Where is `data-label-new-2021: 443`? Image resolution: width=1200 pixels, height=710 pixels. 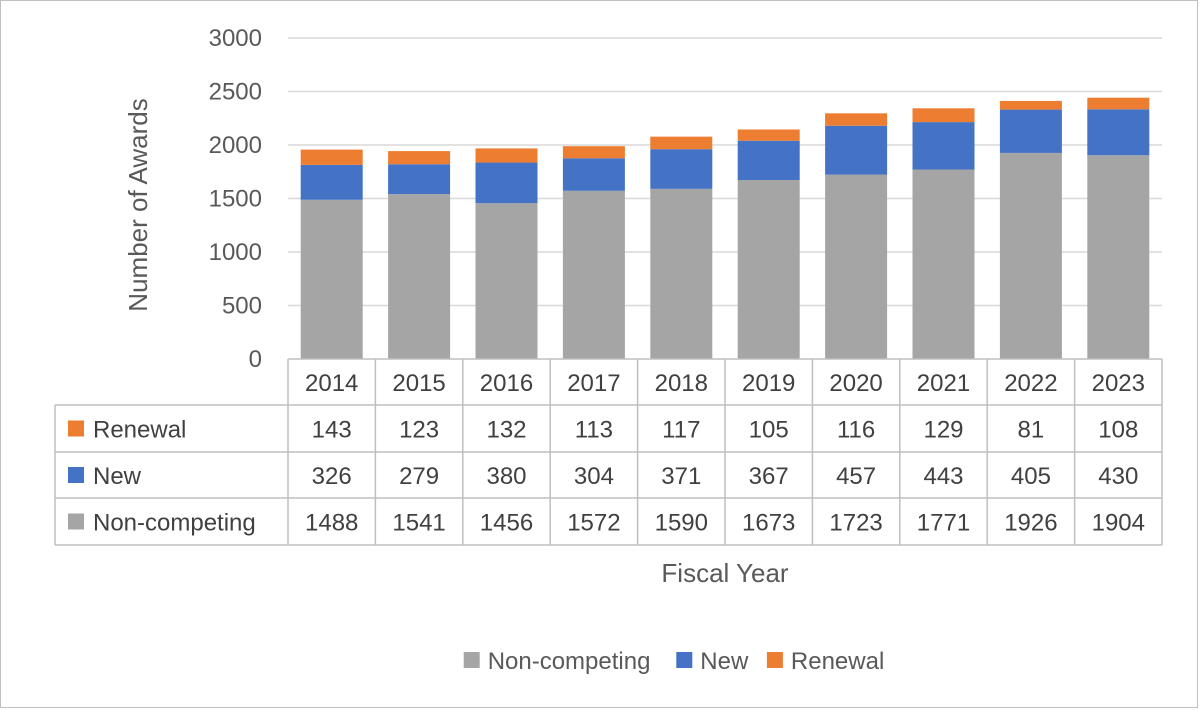 data-label-new-2021: 443 is located at coordinates (943, 476).